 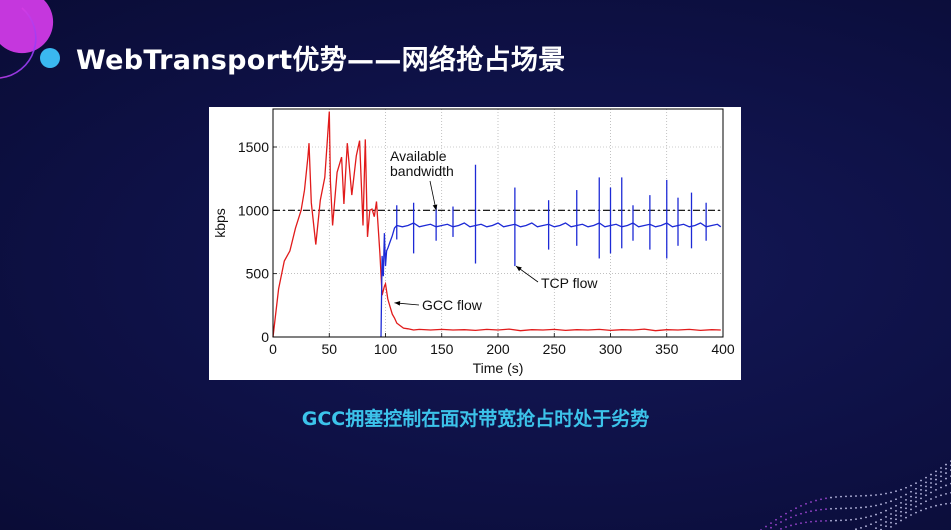 I want to click on x-tick-label: 300, so click(x=611, y=349).